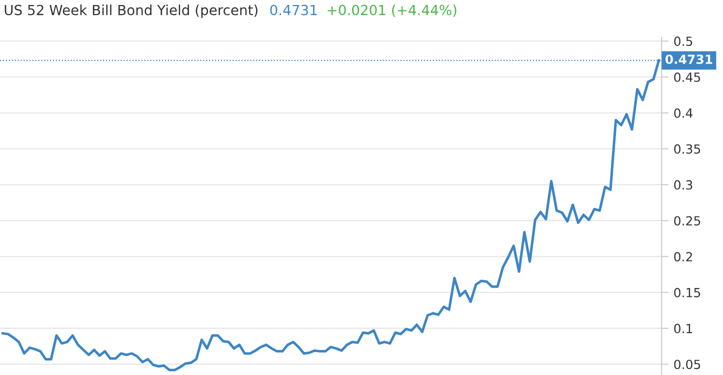  What do you see at coordinates (687, 221) in the screenshot?
I see `y-tick-label: 0.25` at bounding box center [687, 221].